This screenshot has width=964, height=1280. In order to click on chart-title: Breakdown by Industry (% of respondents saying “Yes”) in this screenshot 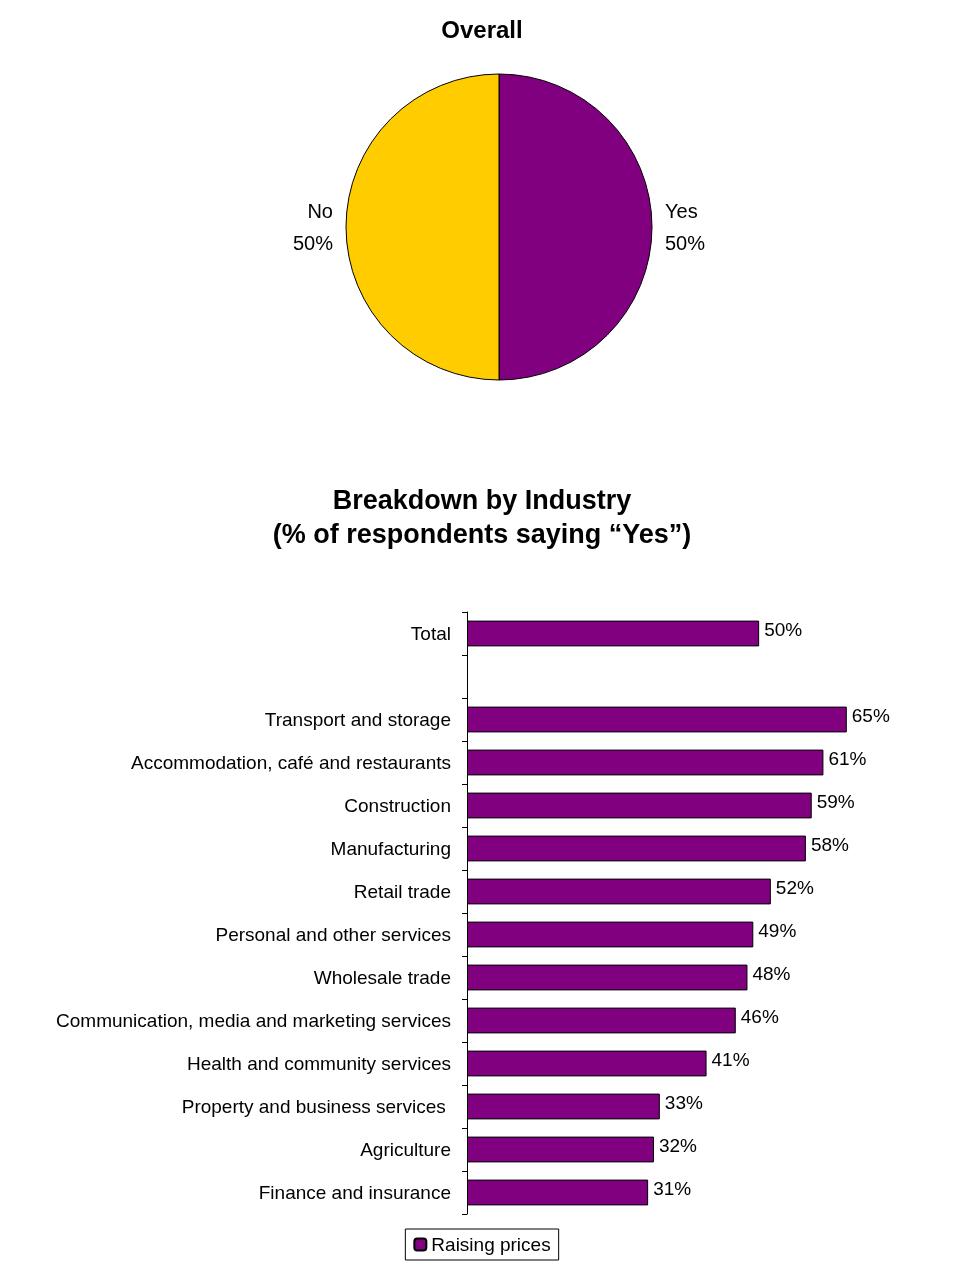, I will do `click(482, 517)`.